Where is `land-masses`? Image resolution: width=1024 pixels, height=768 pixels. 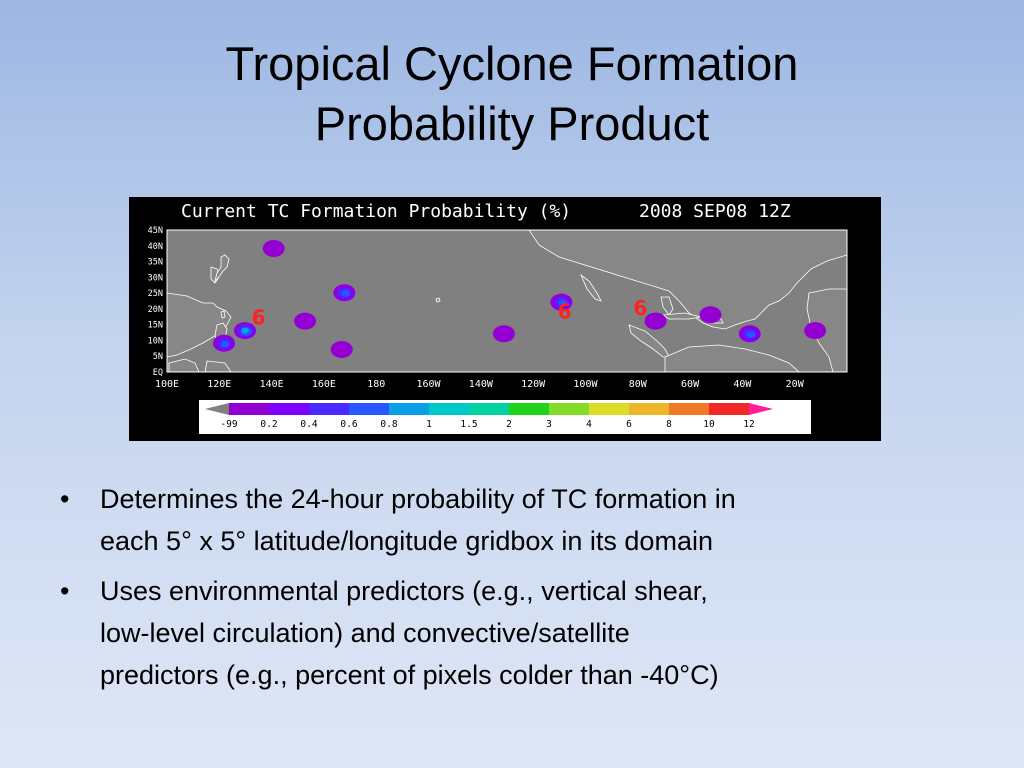
land-masses is located at coordinates (507, 301).